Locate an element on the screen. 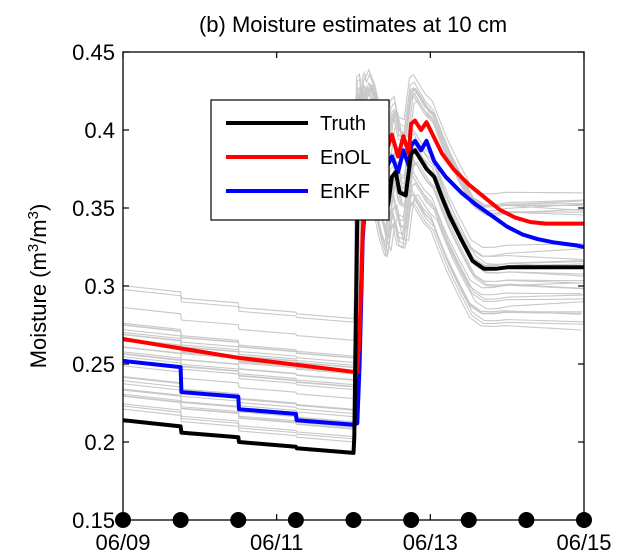 Image resolution: width=621 pixels, height=558 pixels. observation-markers is located at coordinates (353, 520).